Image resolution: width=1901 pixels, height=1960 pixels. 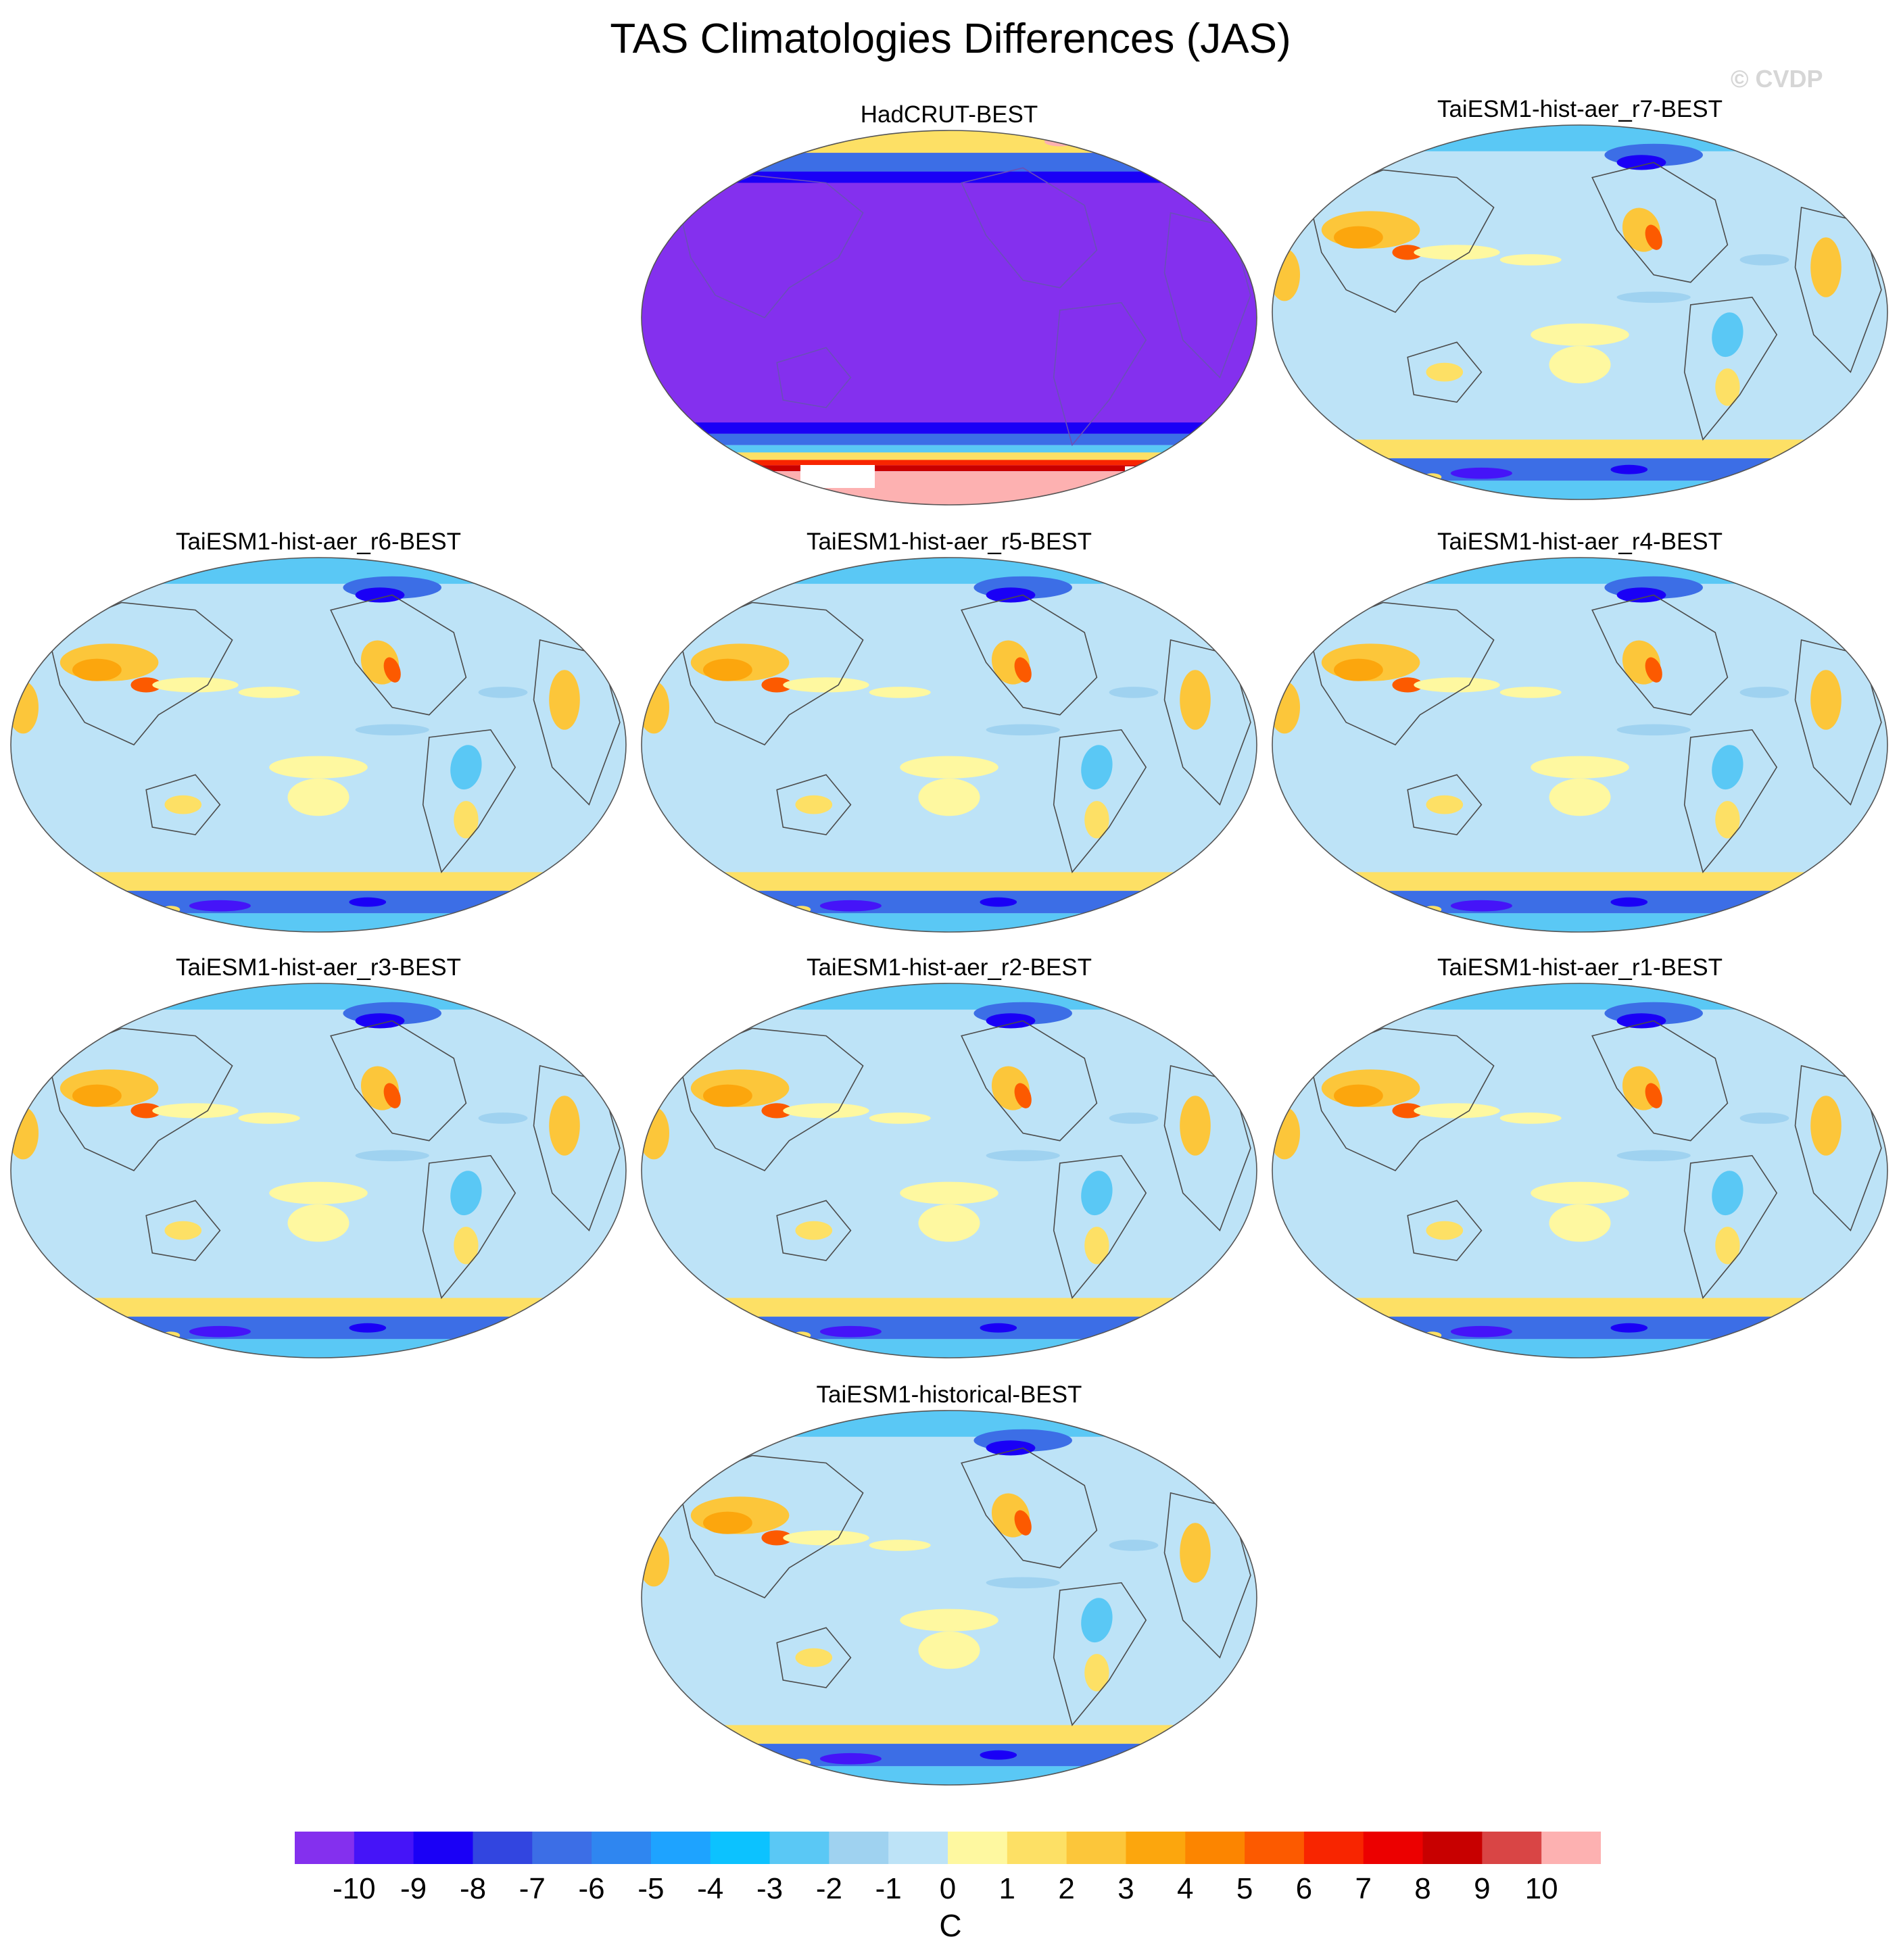 What do you see at coordinates (949, 731) in the screenshot?
I see `map-panel: TaiESM1-hist-aer_r5-BEST` at bounding box center [949, 731].